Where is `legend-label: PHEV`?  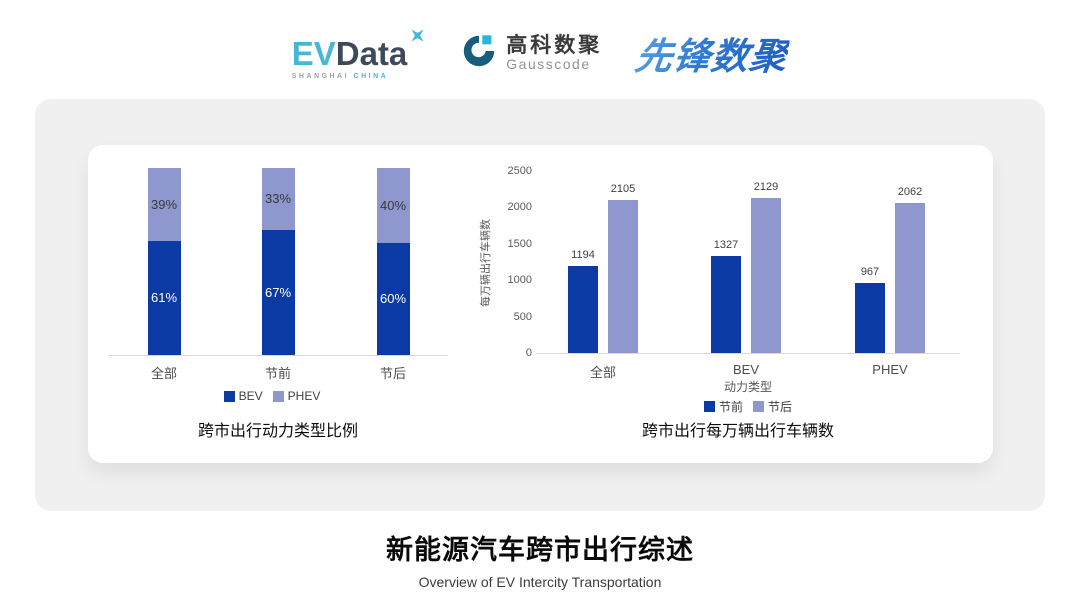 legend-label: PHEV is located at coordinates (304, 396).